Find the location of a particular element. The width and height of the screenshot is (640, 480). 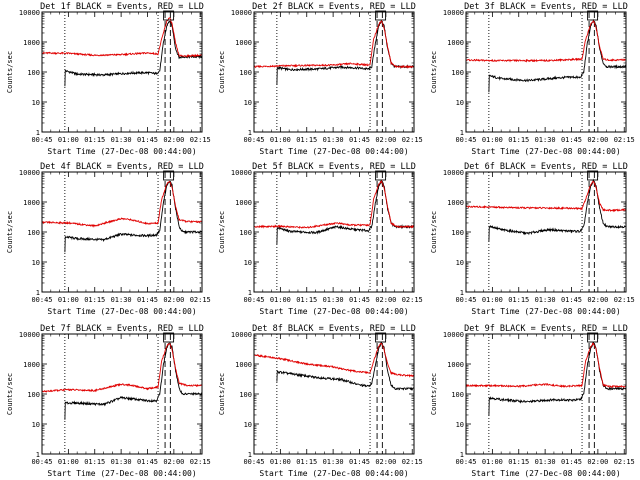

panel-title: Det 7f BLACK = Events, RED = LLD is located at coordinates (122, 329).